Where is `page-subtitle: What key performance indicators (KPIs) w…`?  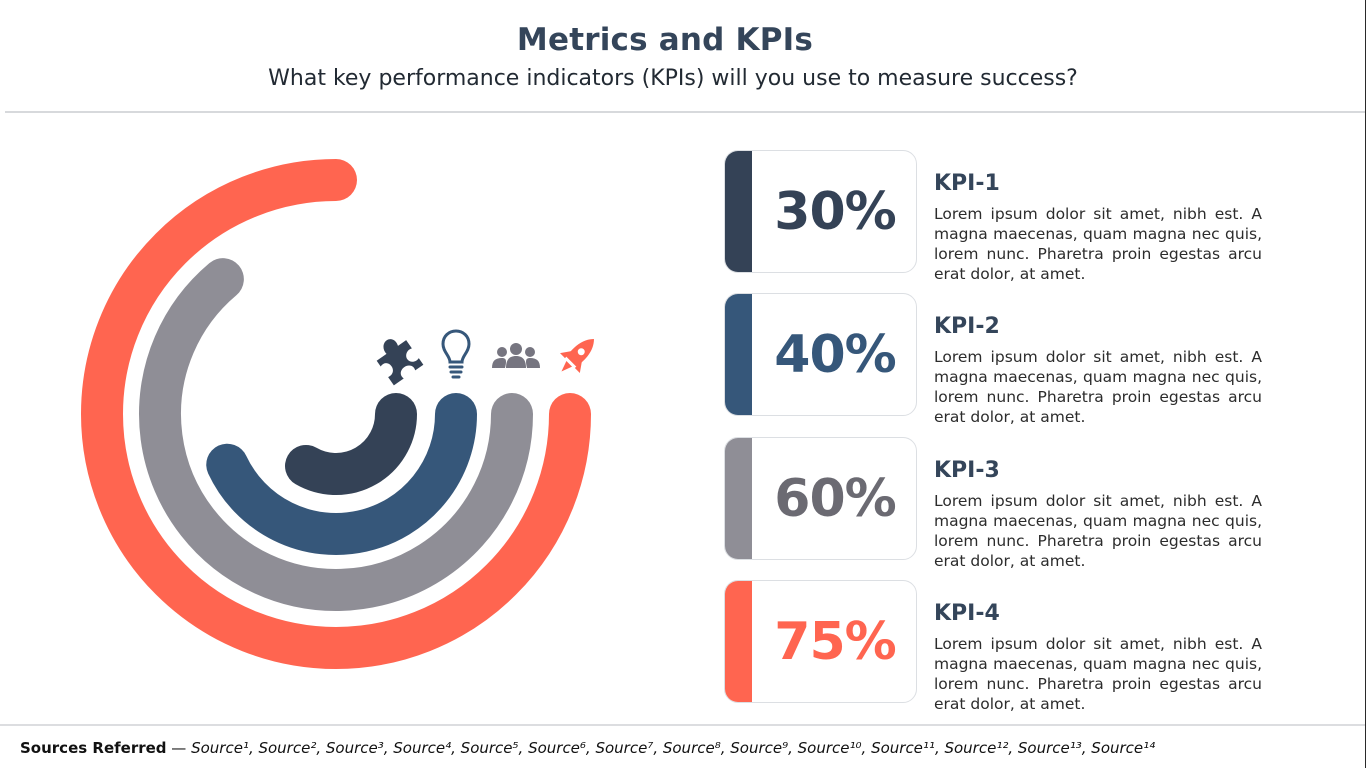
page-subtitle: What key performance indicators (KPIs) w… is located at coordinates (673, 78).